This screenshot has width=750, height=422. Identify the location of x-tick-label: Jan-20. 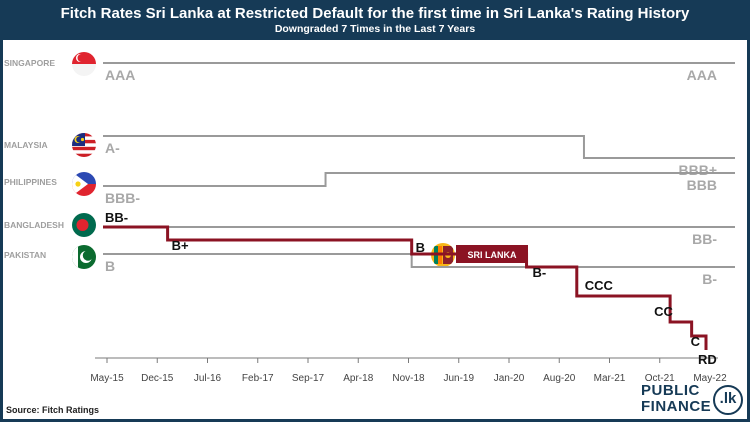
(509, 378).